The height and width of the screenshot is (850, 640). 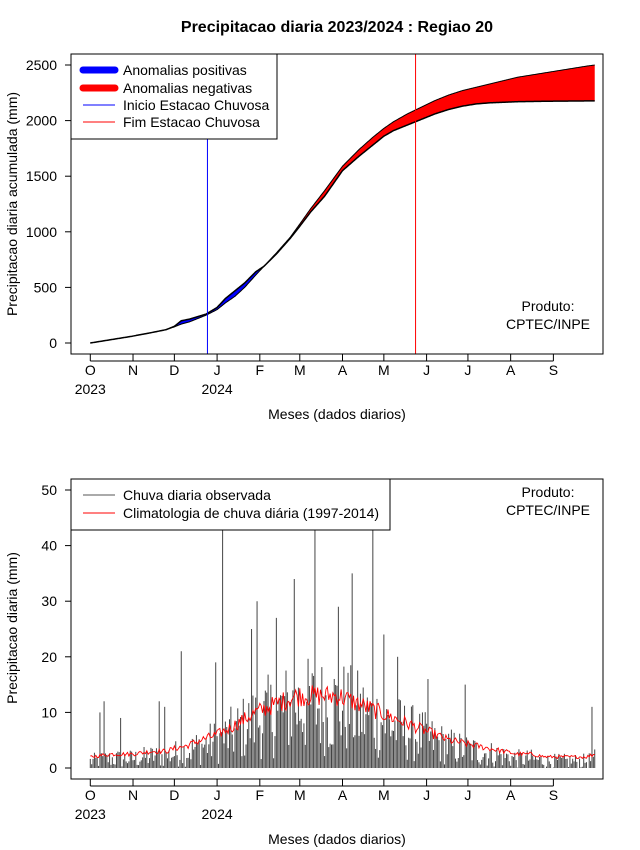 What do you see at coordinates (90, 795) in the screenshot?
I see `bottom-month-label: O` at bounding box center [90, 795].